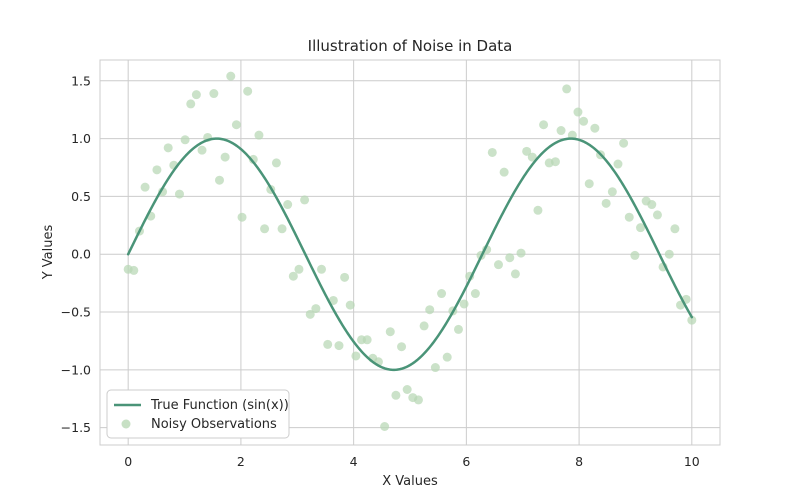 The height and width of the screenshot is (500, 800). I want to click on legend-marker-noisy-observations, so click(126, 424).